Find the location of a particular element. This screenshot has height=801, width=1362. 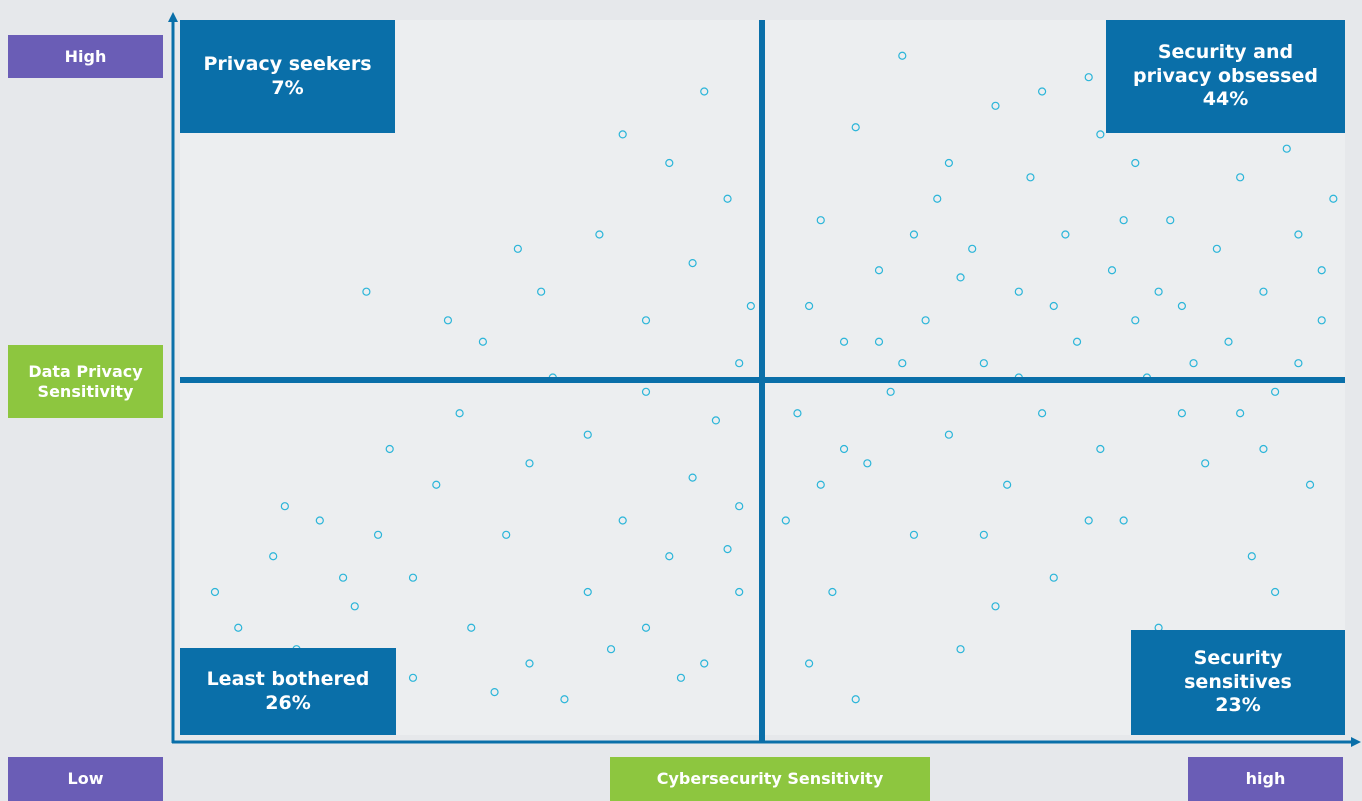

y-axis-arrow is located at coordinates (173, 17).